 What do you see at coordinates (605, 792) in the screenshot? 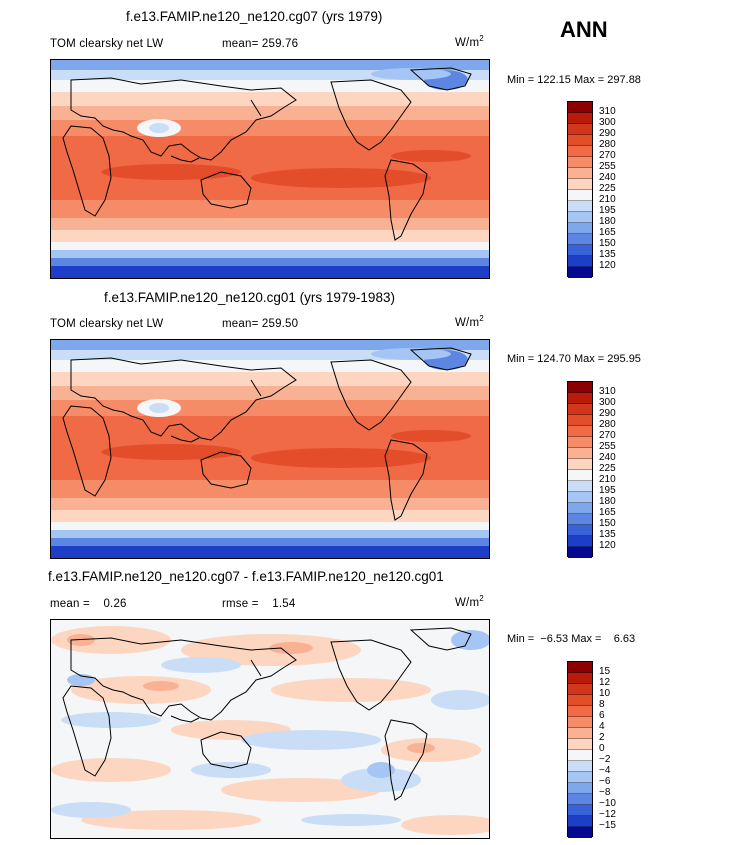
I see `colorbar-tick-label: −8` at bounding box center [605, 792].